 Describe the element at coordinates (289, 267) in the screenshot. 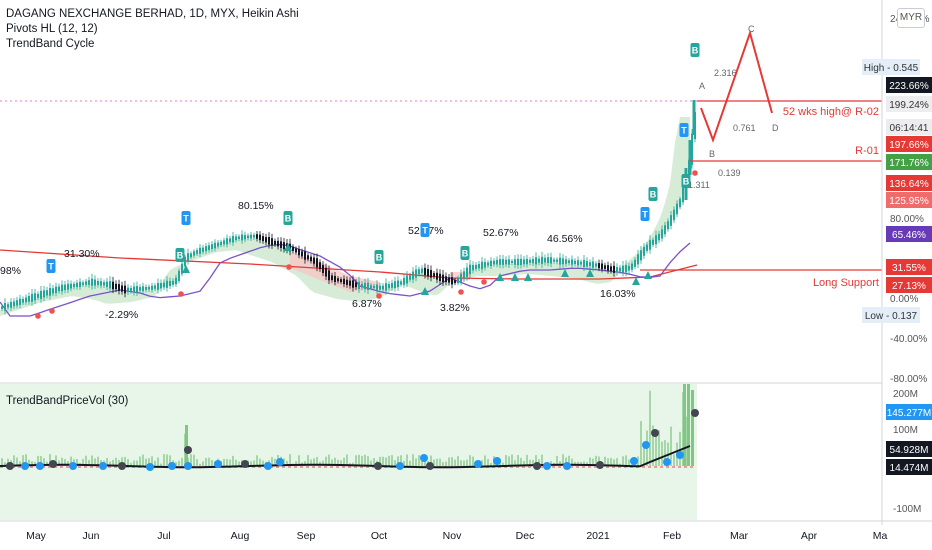

I see `pivot-dot` at that location.